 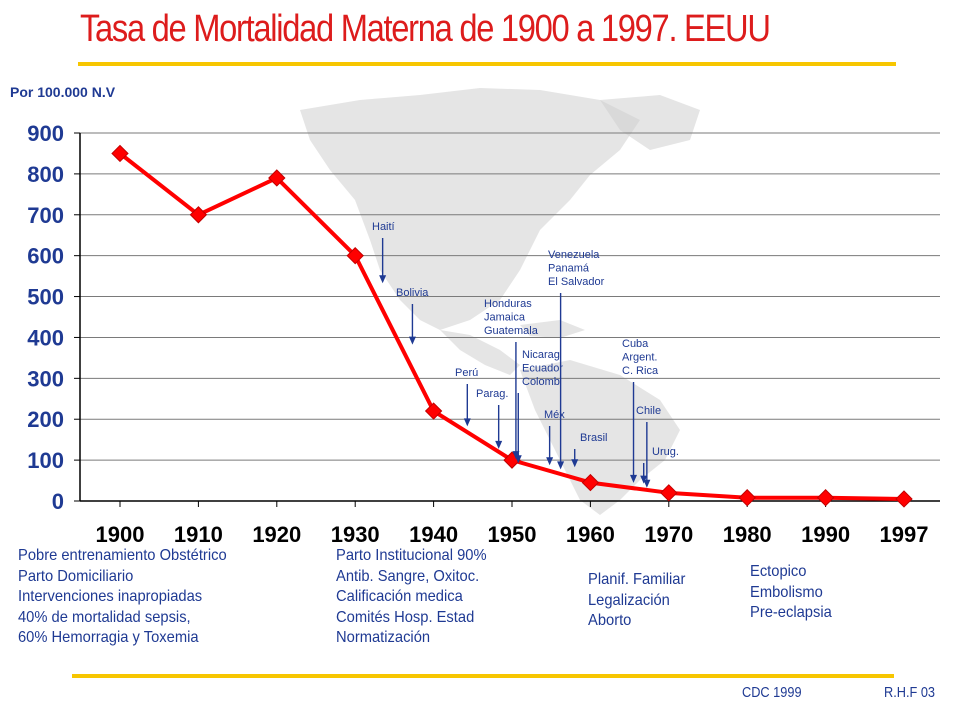 What do you see at coordinates (45, 133) in the screenshot?
I see `y-tick-label-900: 900` at bounding box center [45, 133].